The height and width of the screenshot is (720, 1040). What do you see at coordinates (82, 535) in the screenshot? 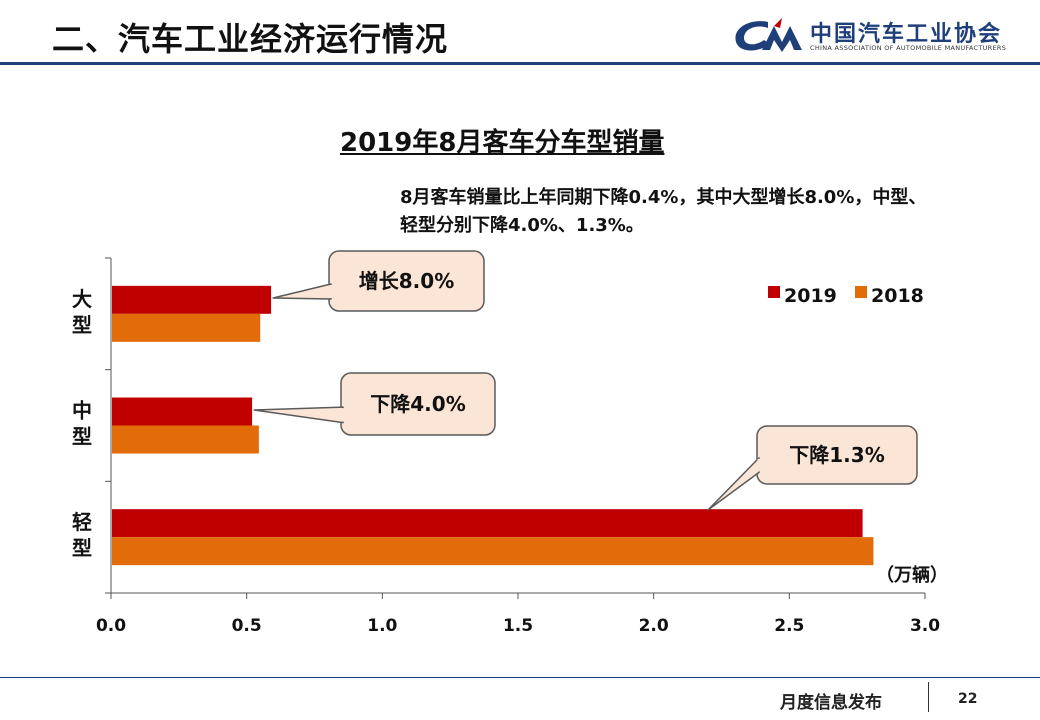
I see `category-label: 轻型` at bounding box center [82, 535].